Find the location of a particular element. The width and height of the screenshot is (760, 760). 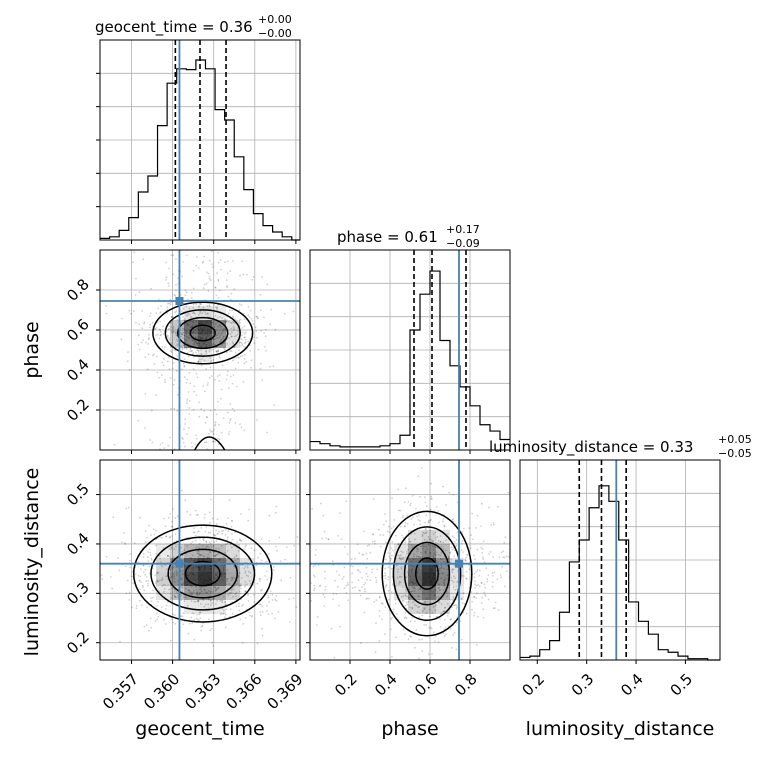

x-tick-label: 0.360 is located at coordinates (161, 691).